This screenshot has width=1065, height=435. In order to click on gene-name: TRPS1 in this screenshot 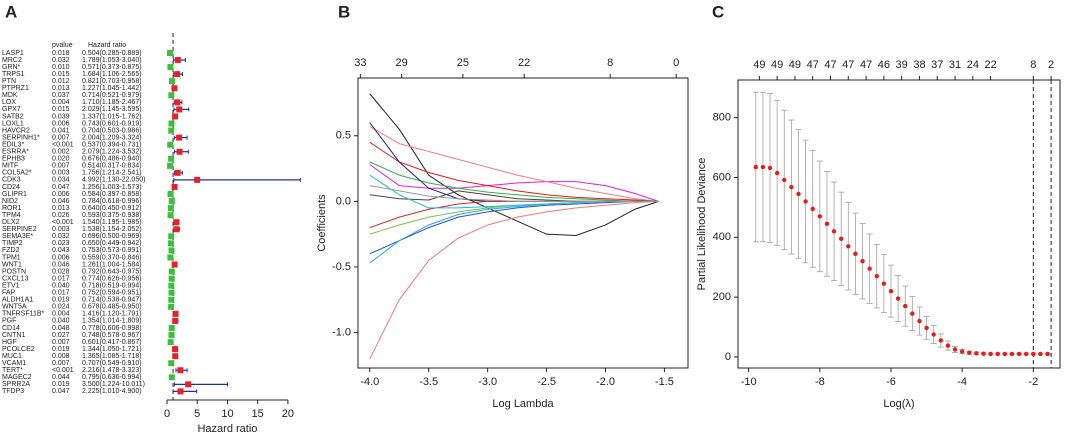, I will do `click(13, 74)`.